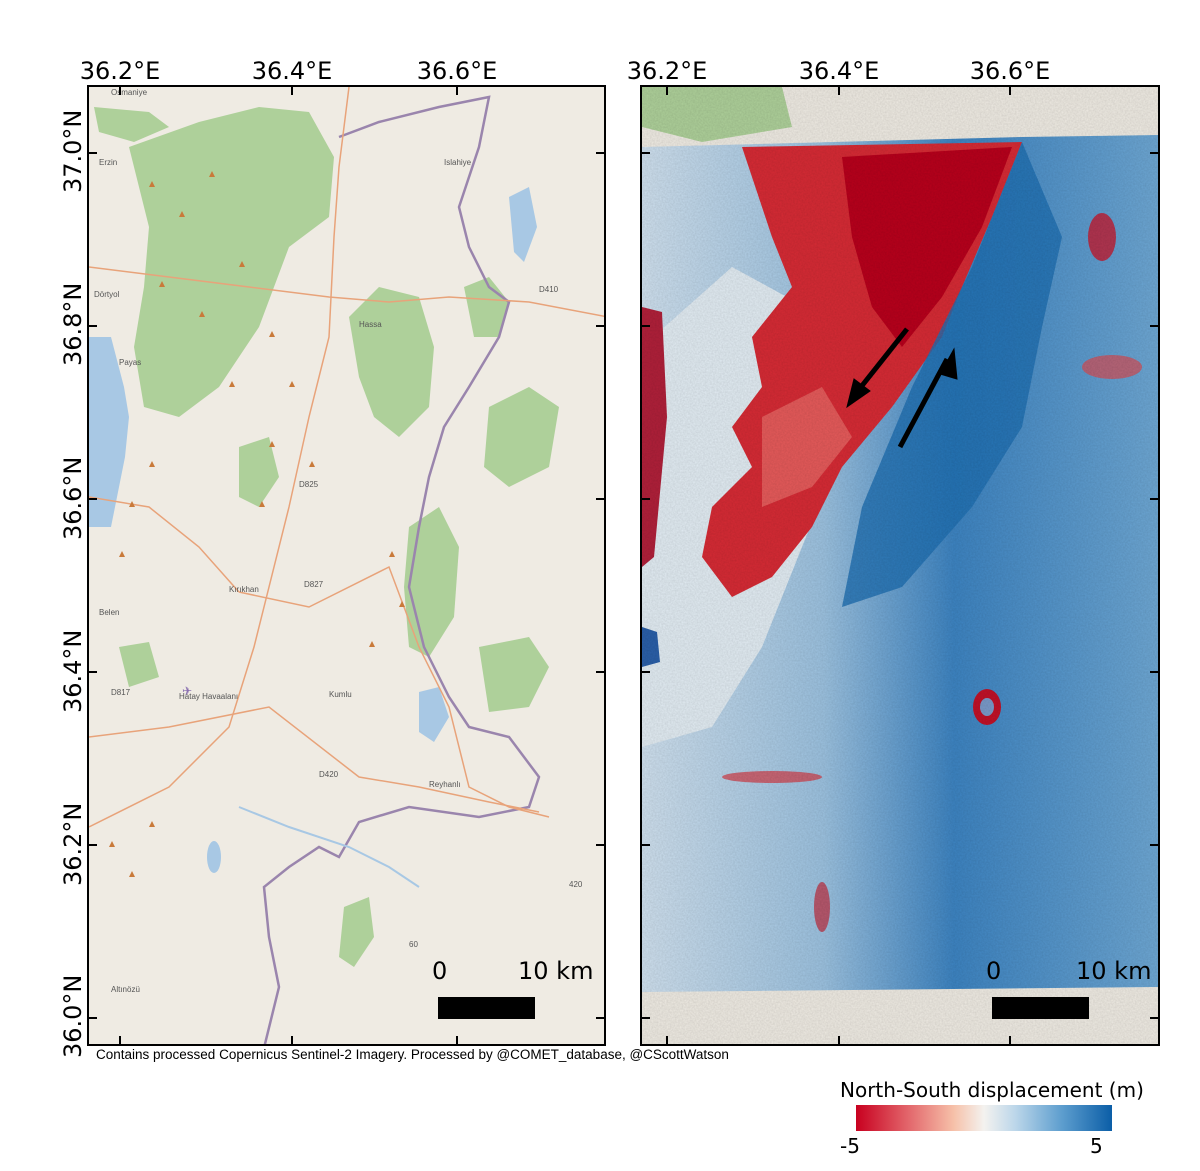 The height and width of the screenshot is (1171, 1200). Describe the element at coordinates (314, 584) in the screenshot. I see `place-label: D827` at that location.